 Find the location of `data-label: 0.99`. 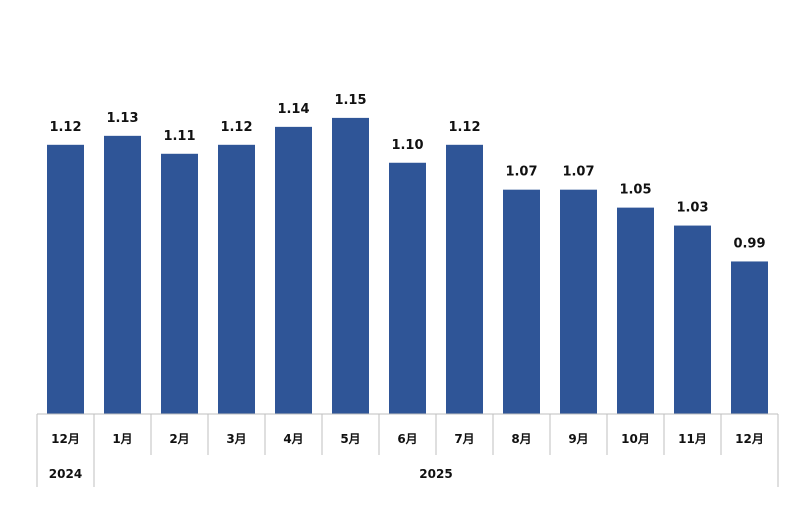

data-label: 0.99 is located at coordinates (749, 243).